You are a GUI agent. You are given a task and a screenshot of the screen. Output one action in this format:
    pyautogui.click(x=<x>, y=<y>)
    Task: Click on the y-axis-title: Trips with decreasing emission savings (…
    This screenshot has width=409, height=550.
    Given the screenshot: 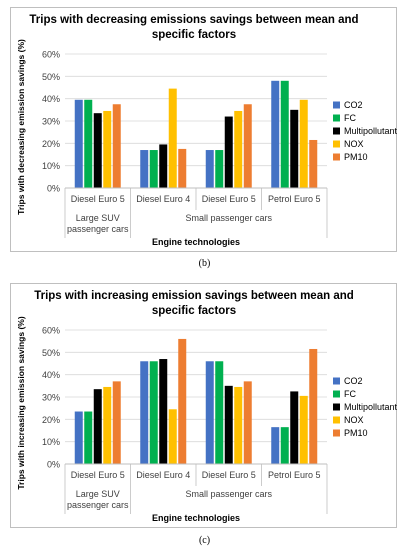 What is the action you would take?
    pyautogui.click(x=21, y=127)
    